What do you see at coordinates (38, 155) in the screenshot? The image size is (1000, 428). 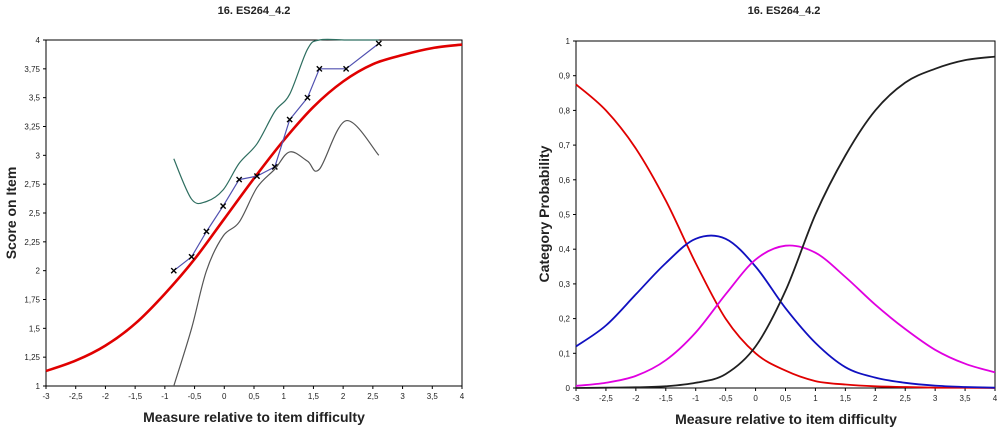 I see `y-tick-label: 3` at bounding box center [38, 155].